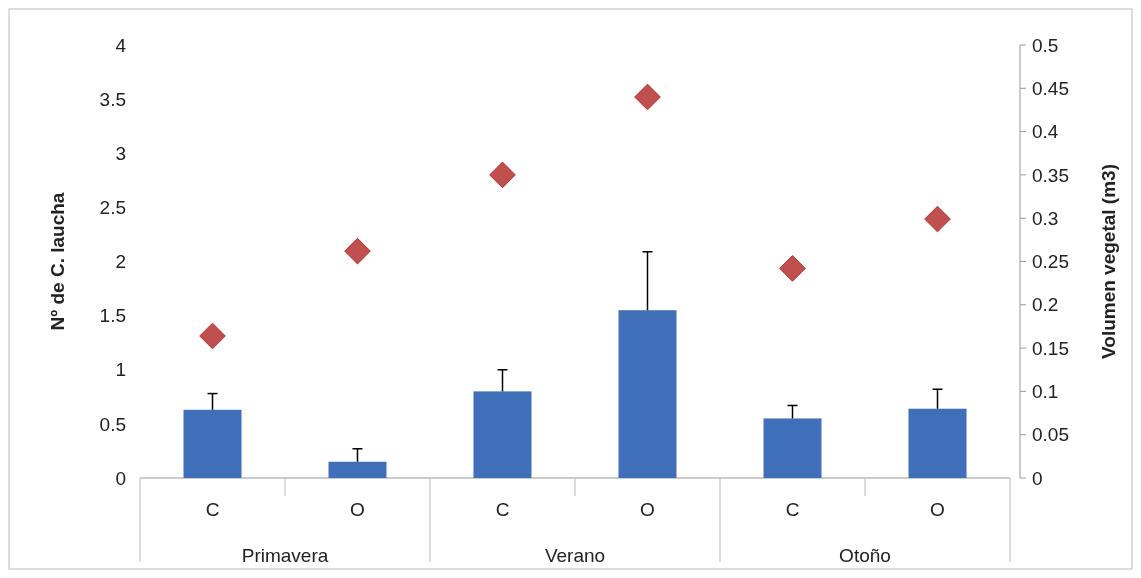 This screenshot has width=1141, height=578. What do you see at coordinates (575, 555) in the screenshot?
I see `text: Verano` at bounding box center [575, 555].